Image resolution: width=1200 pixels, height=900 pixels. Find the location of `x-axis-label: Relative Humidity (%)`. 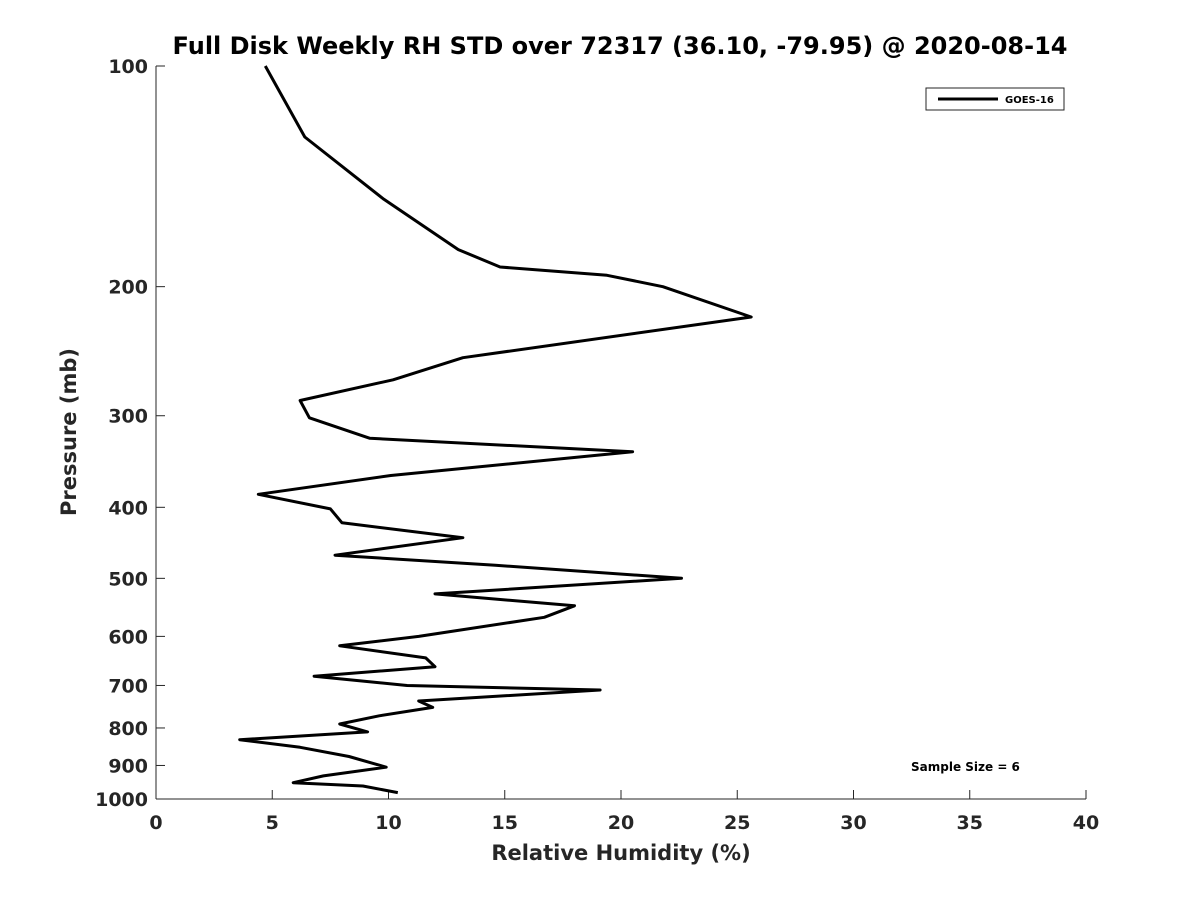

x-axis-label: Relative Humidity (%) is located at coordinates (620, 853).